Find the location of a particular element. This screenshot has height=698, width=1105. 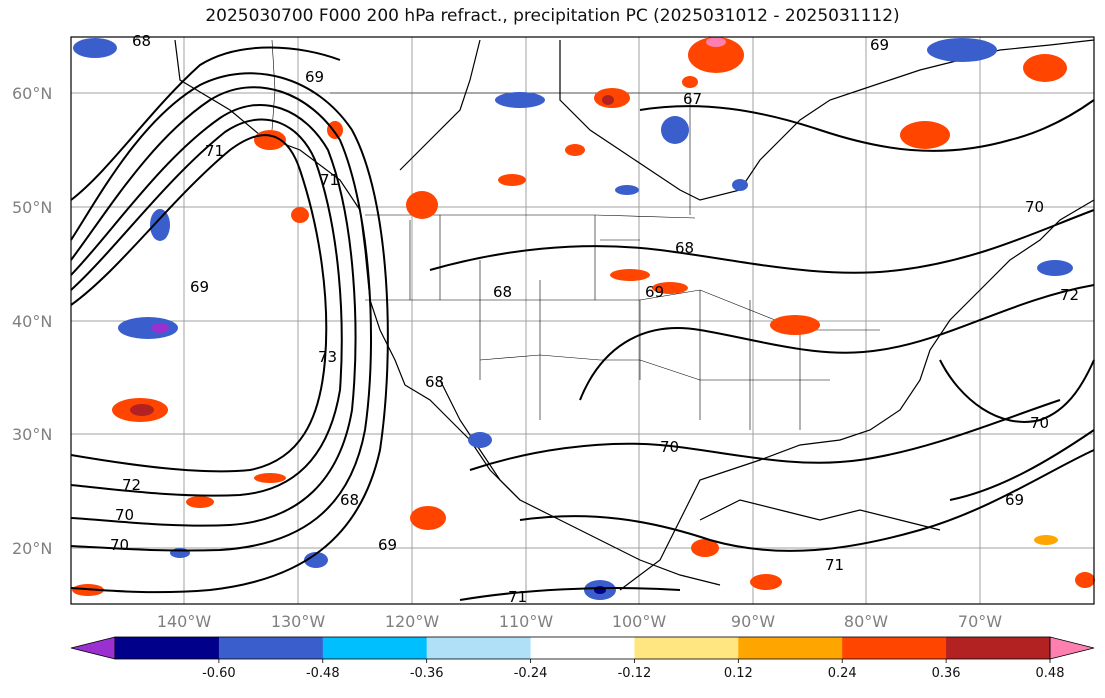

colorbar-tick-label: -0.60 is located at coordinates (219, 673).